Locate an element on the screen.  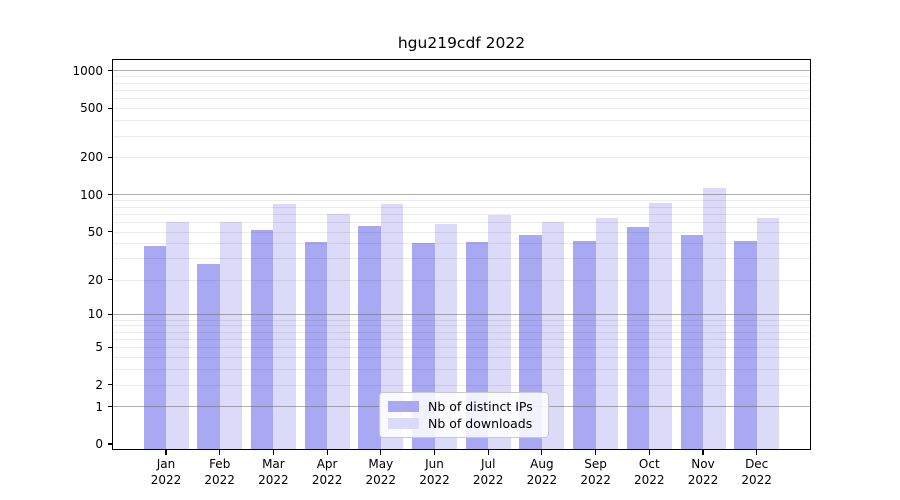
y-tick-label: 5 is located at coordinates (99, 347).